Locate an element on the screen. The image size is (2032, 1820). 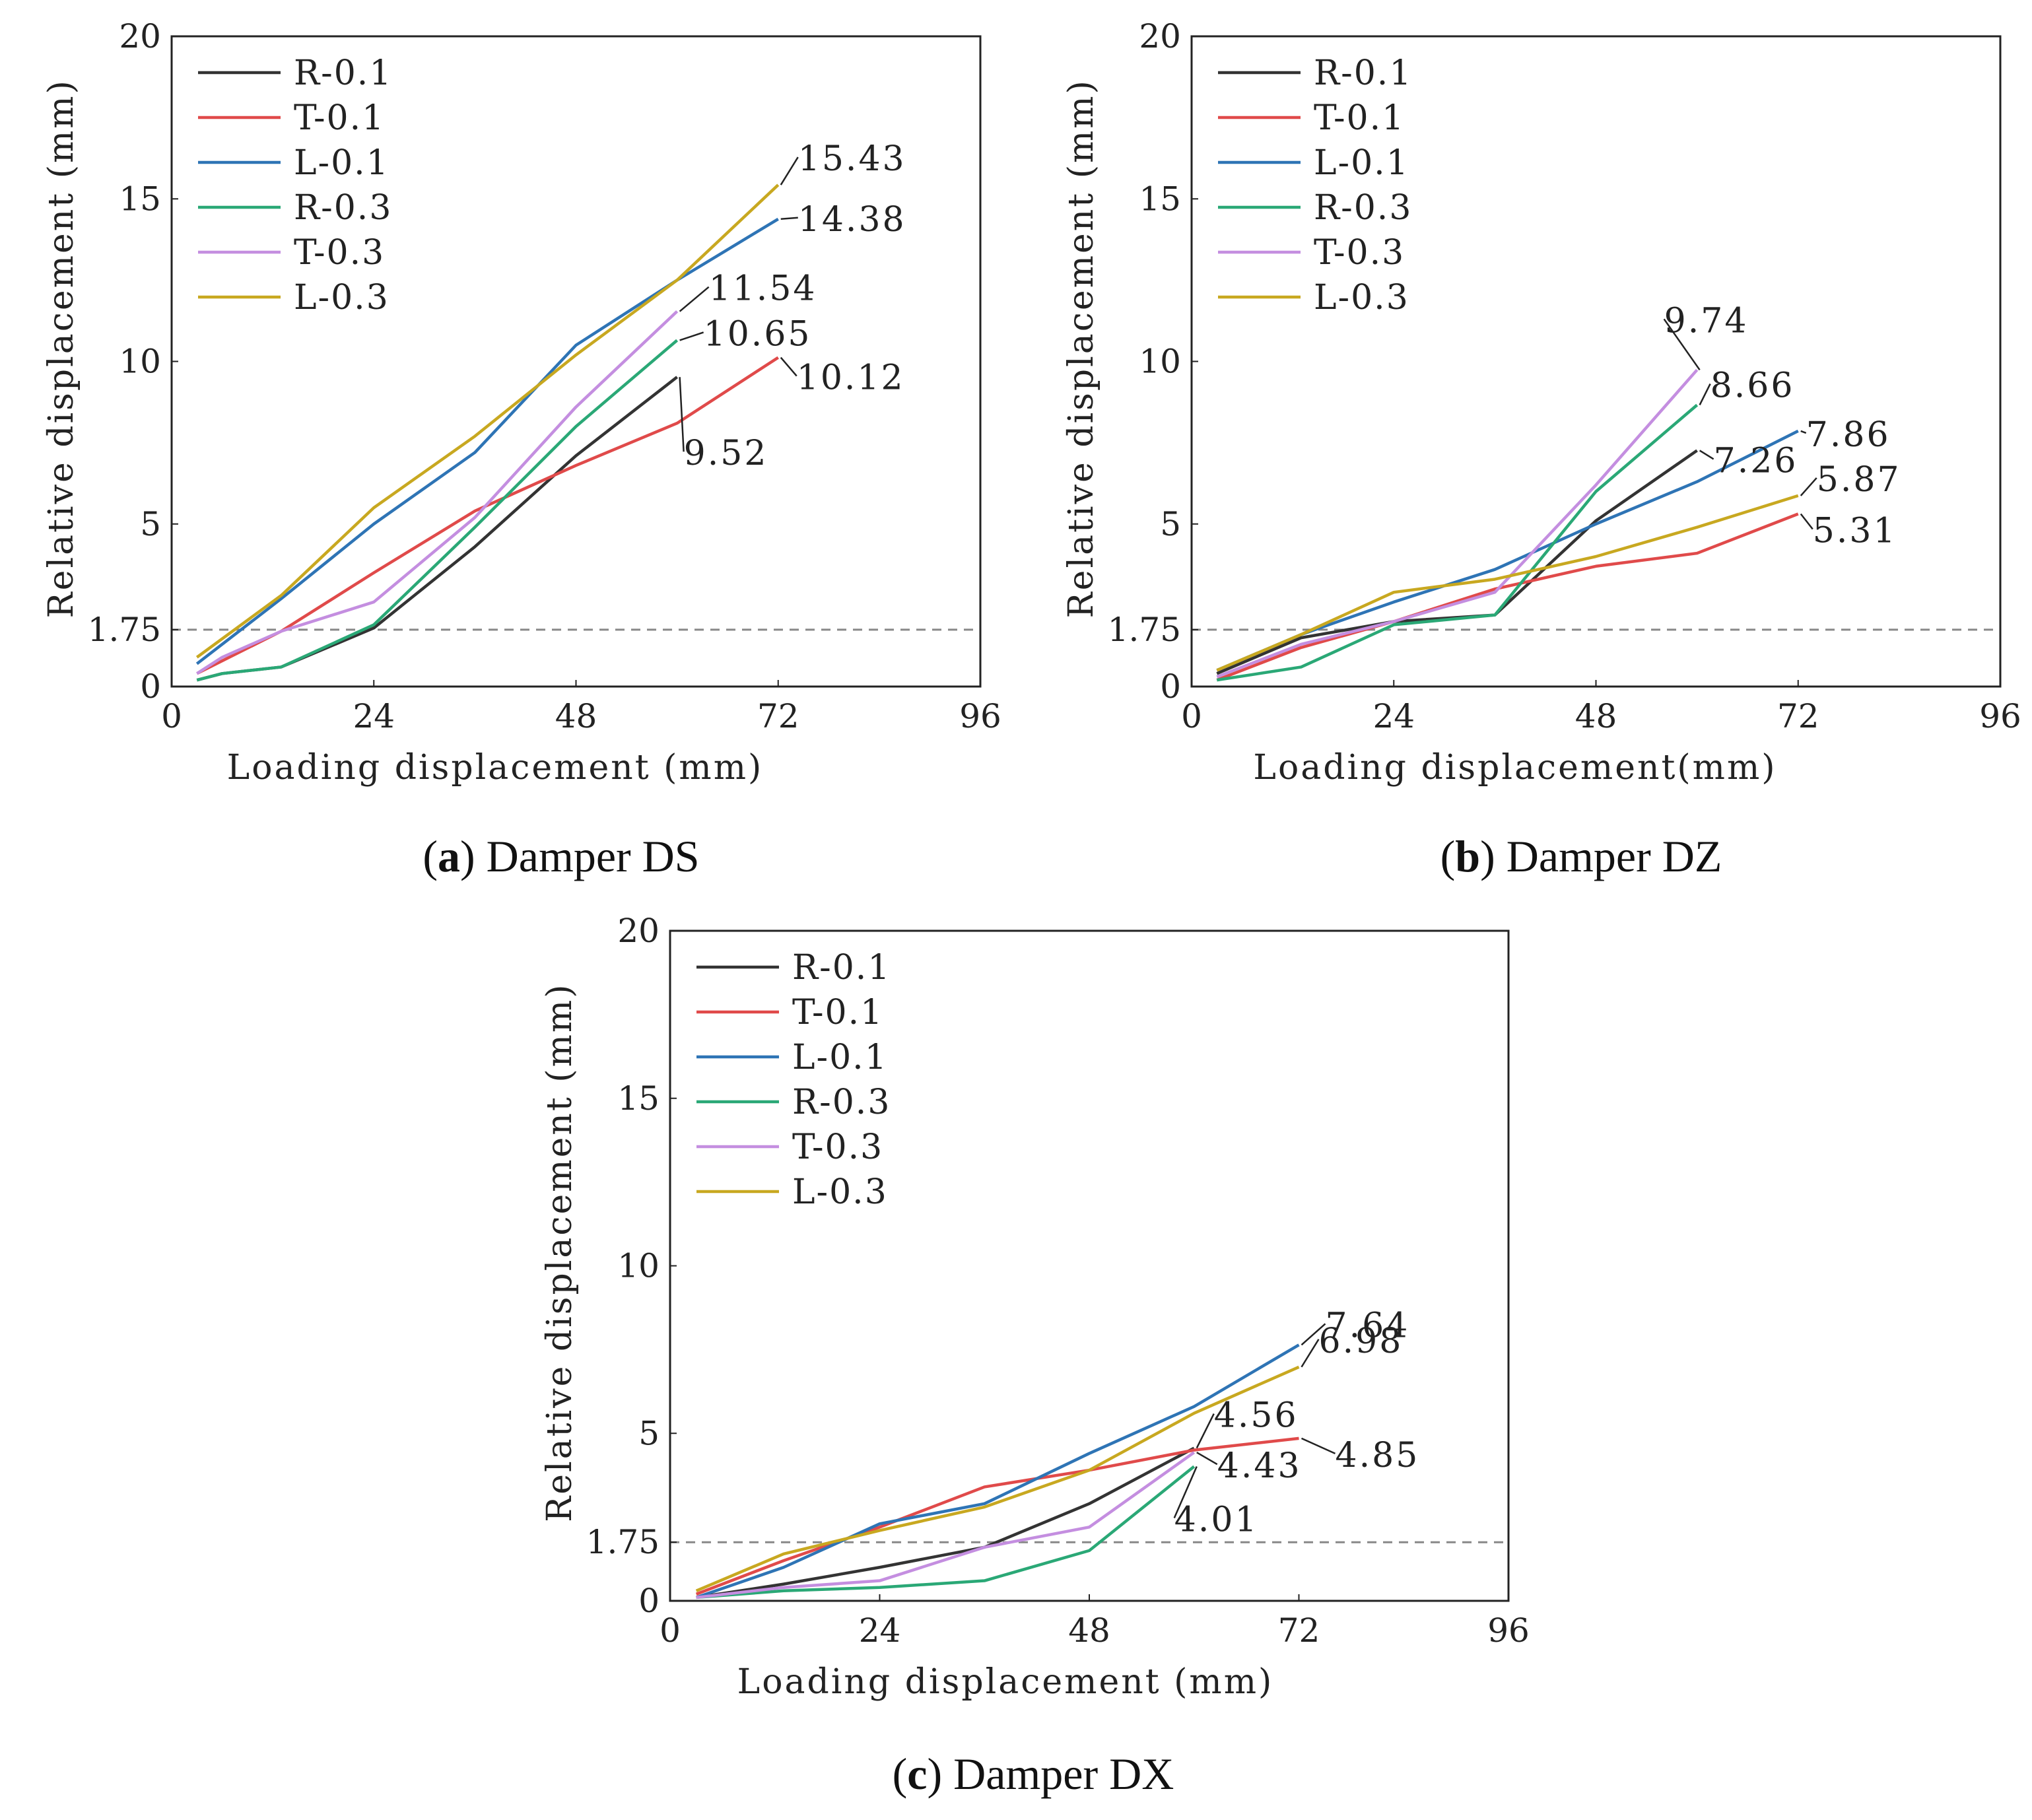
panel-caption: (c) Damper DX is located at coordinates (1033, 1774).